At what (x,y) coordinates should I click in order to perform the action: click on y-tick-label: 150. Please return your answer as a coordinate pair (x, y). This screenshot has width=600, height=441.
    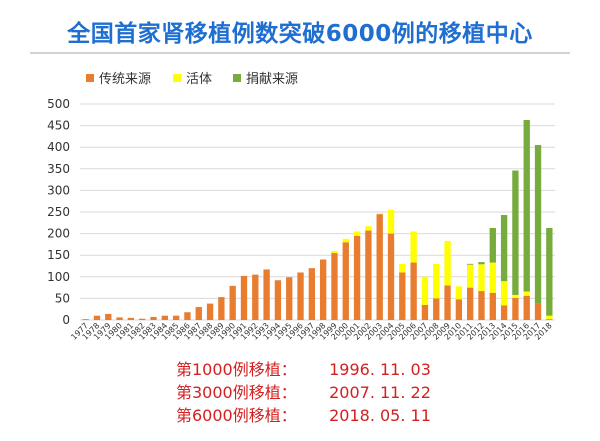
    Looking at the image, I should click on (58, 255).